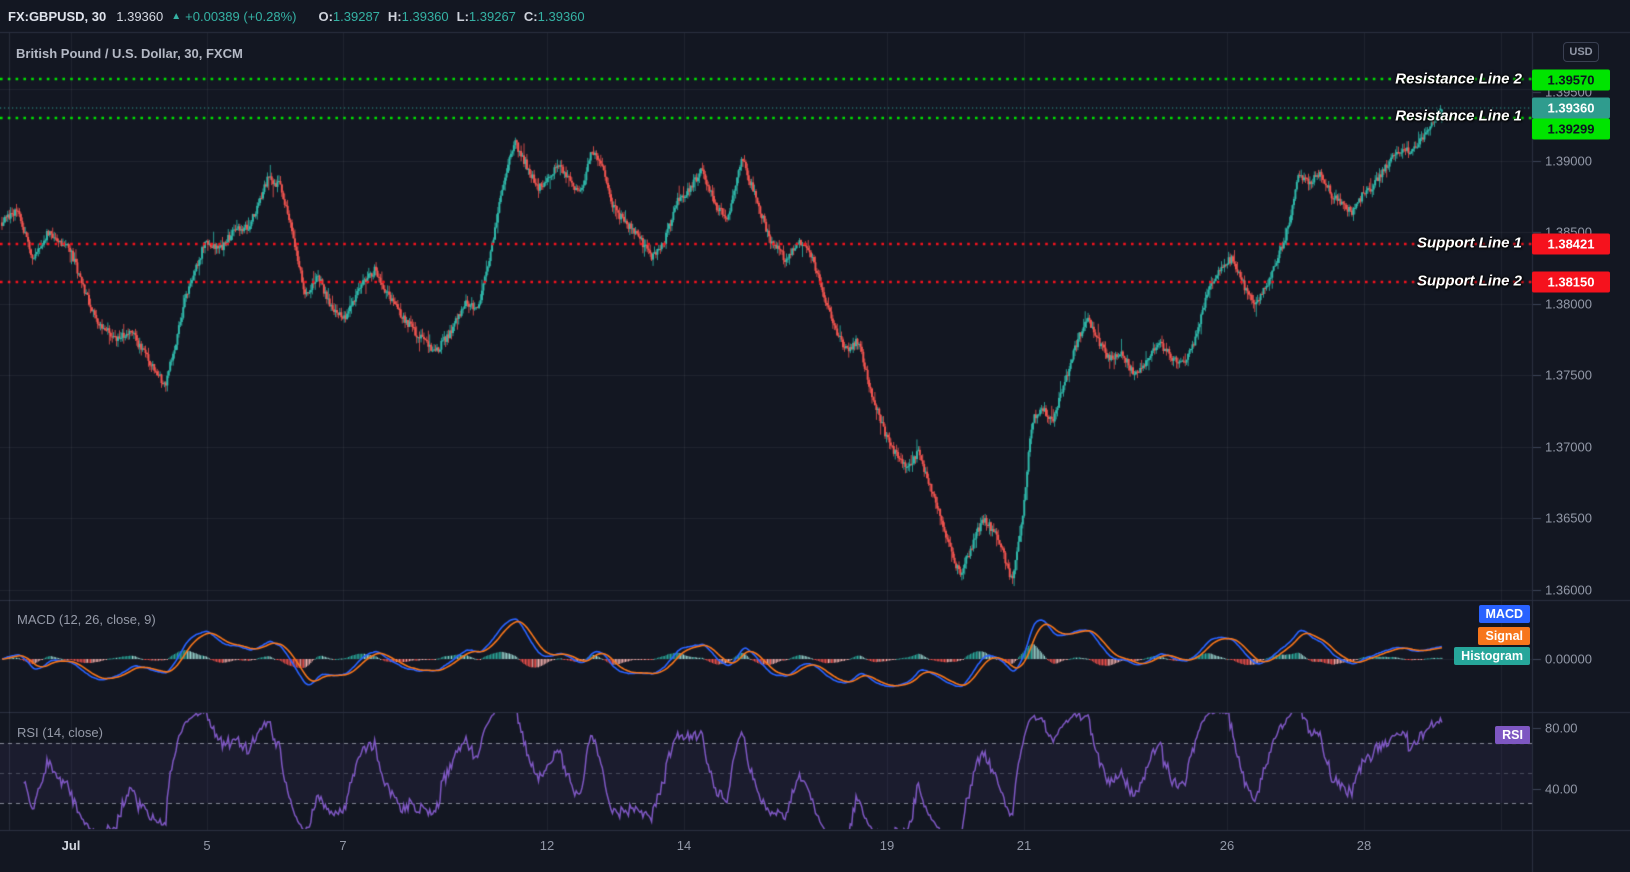 Image resolution: width=1630 pixels, height=872 pixels. I want to click on time-axis-tick: 19, so click(887, 845).